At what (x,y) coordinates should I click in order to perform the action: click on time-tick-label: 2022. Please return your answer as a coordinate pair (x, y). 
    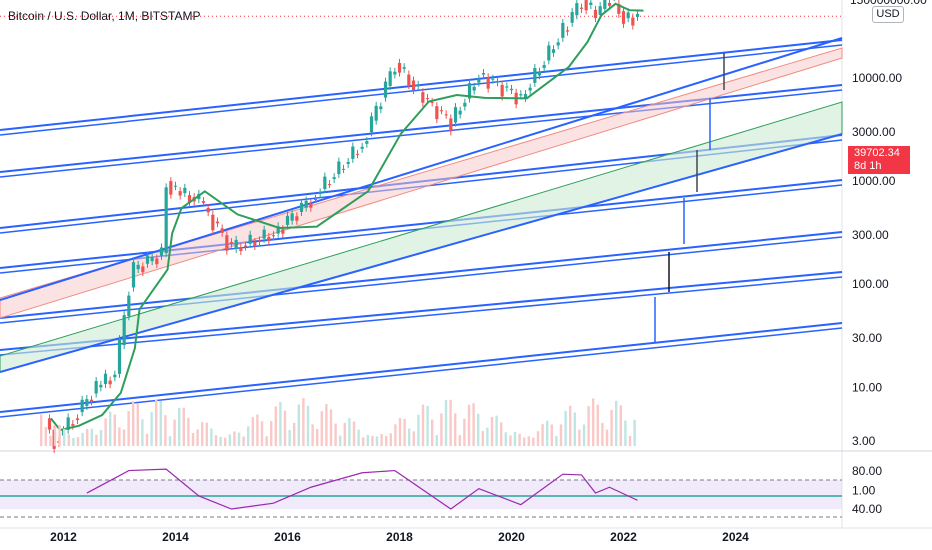
    Looking at the image, I should click on (623, 537).